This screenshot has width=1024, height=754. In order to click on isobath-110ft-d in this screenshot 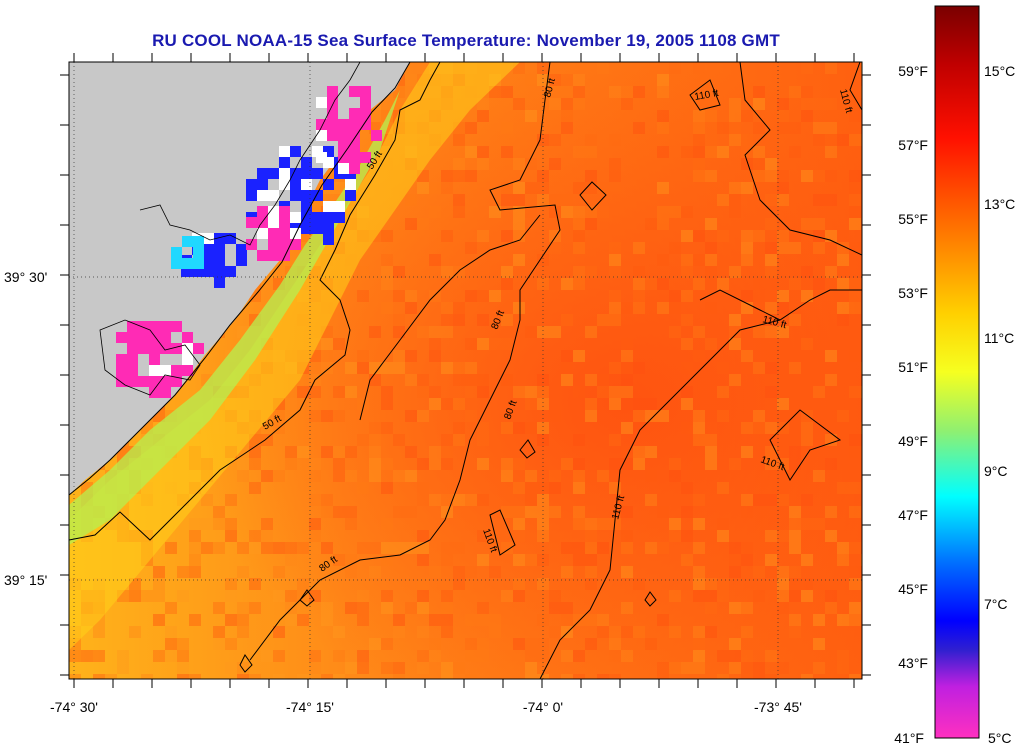, I will do `click(805, 445)`.